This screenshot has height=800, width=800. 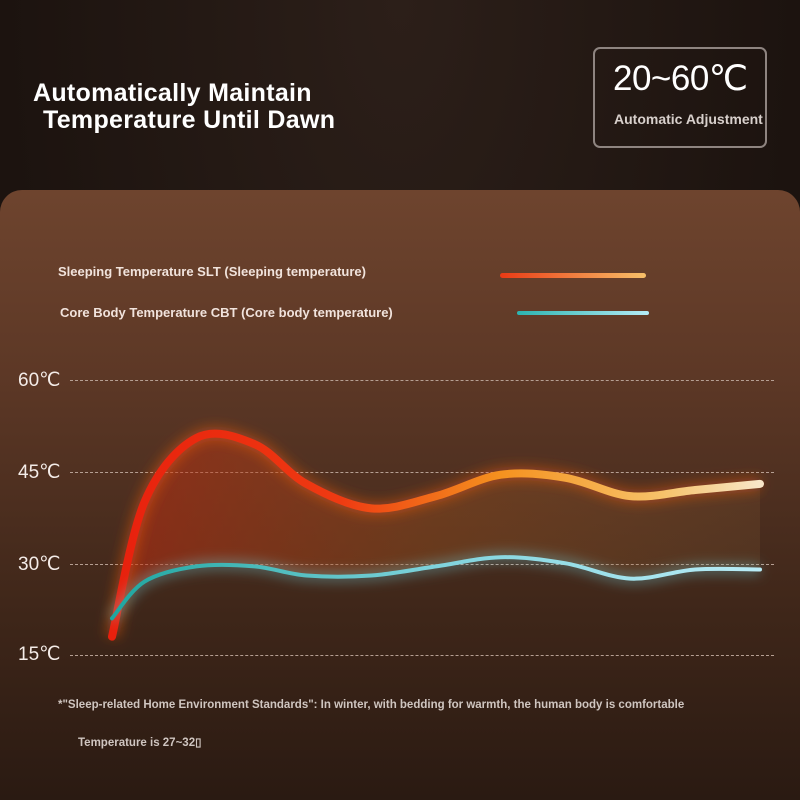 I want to click on temperature-range-caption: Automatic Adjustment, so click(x=688, y=119).